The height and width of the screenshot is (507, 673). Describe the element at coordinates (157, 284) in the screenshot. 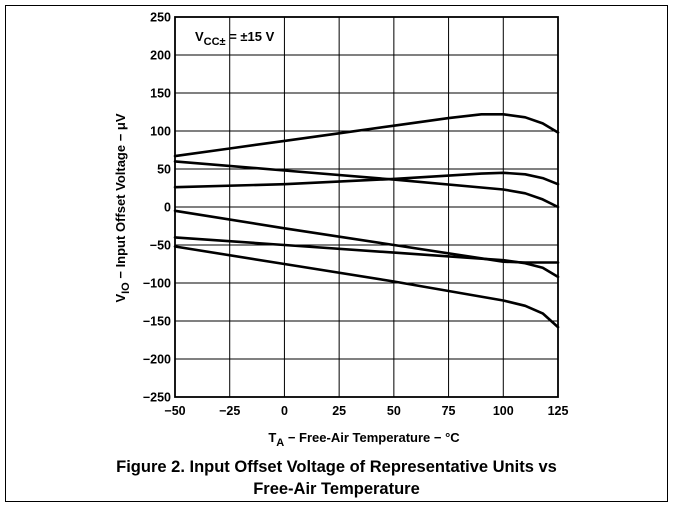

I see `y-tick-label: −100` at that location.